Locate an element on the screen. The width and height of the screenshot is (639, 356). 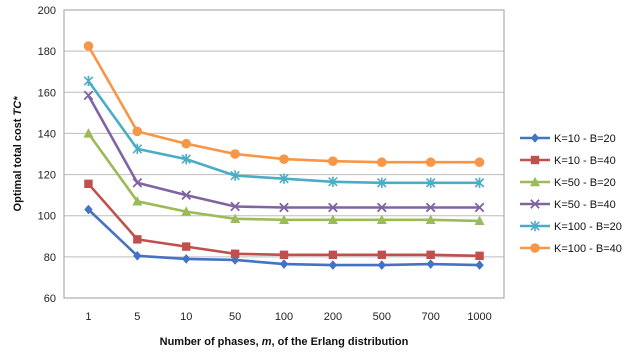
legend-item: K=100 - B=20 is located at coordinates (571, 226).